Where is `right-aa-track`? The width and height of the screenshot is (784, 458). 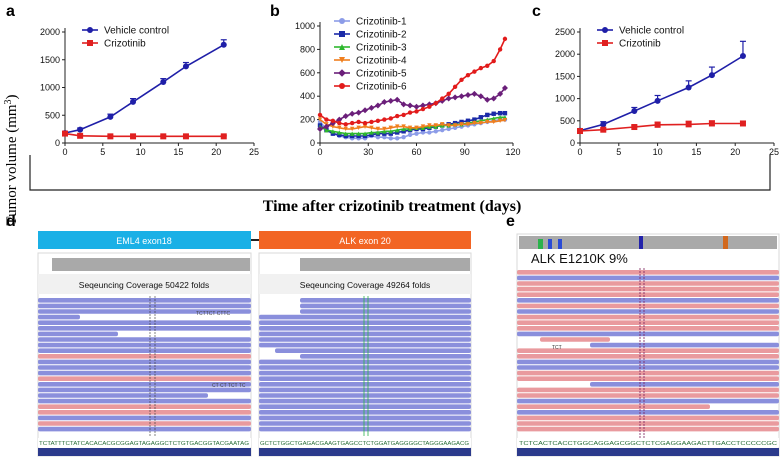 right-aa-track is located at coordinates (365, 452).